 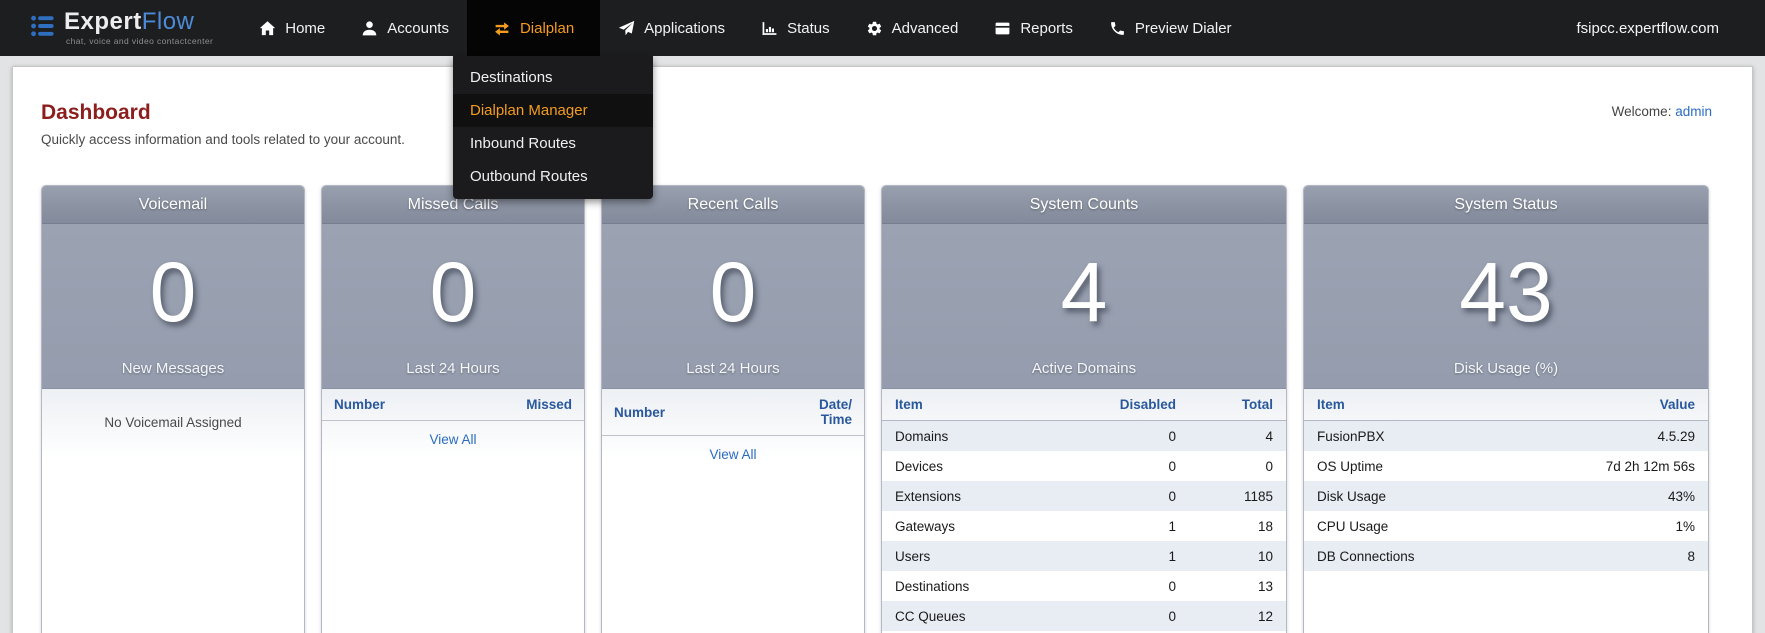 What do you see at coordinates (1641, 111) in the screenshot?
I see `welcome-label: Welcome:` at bounding box center [1641, 111].